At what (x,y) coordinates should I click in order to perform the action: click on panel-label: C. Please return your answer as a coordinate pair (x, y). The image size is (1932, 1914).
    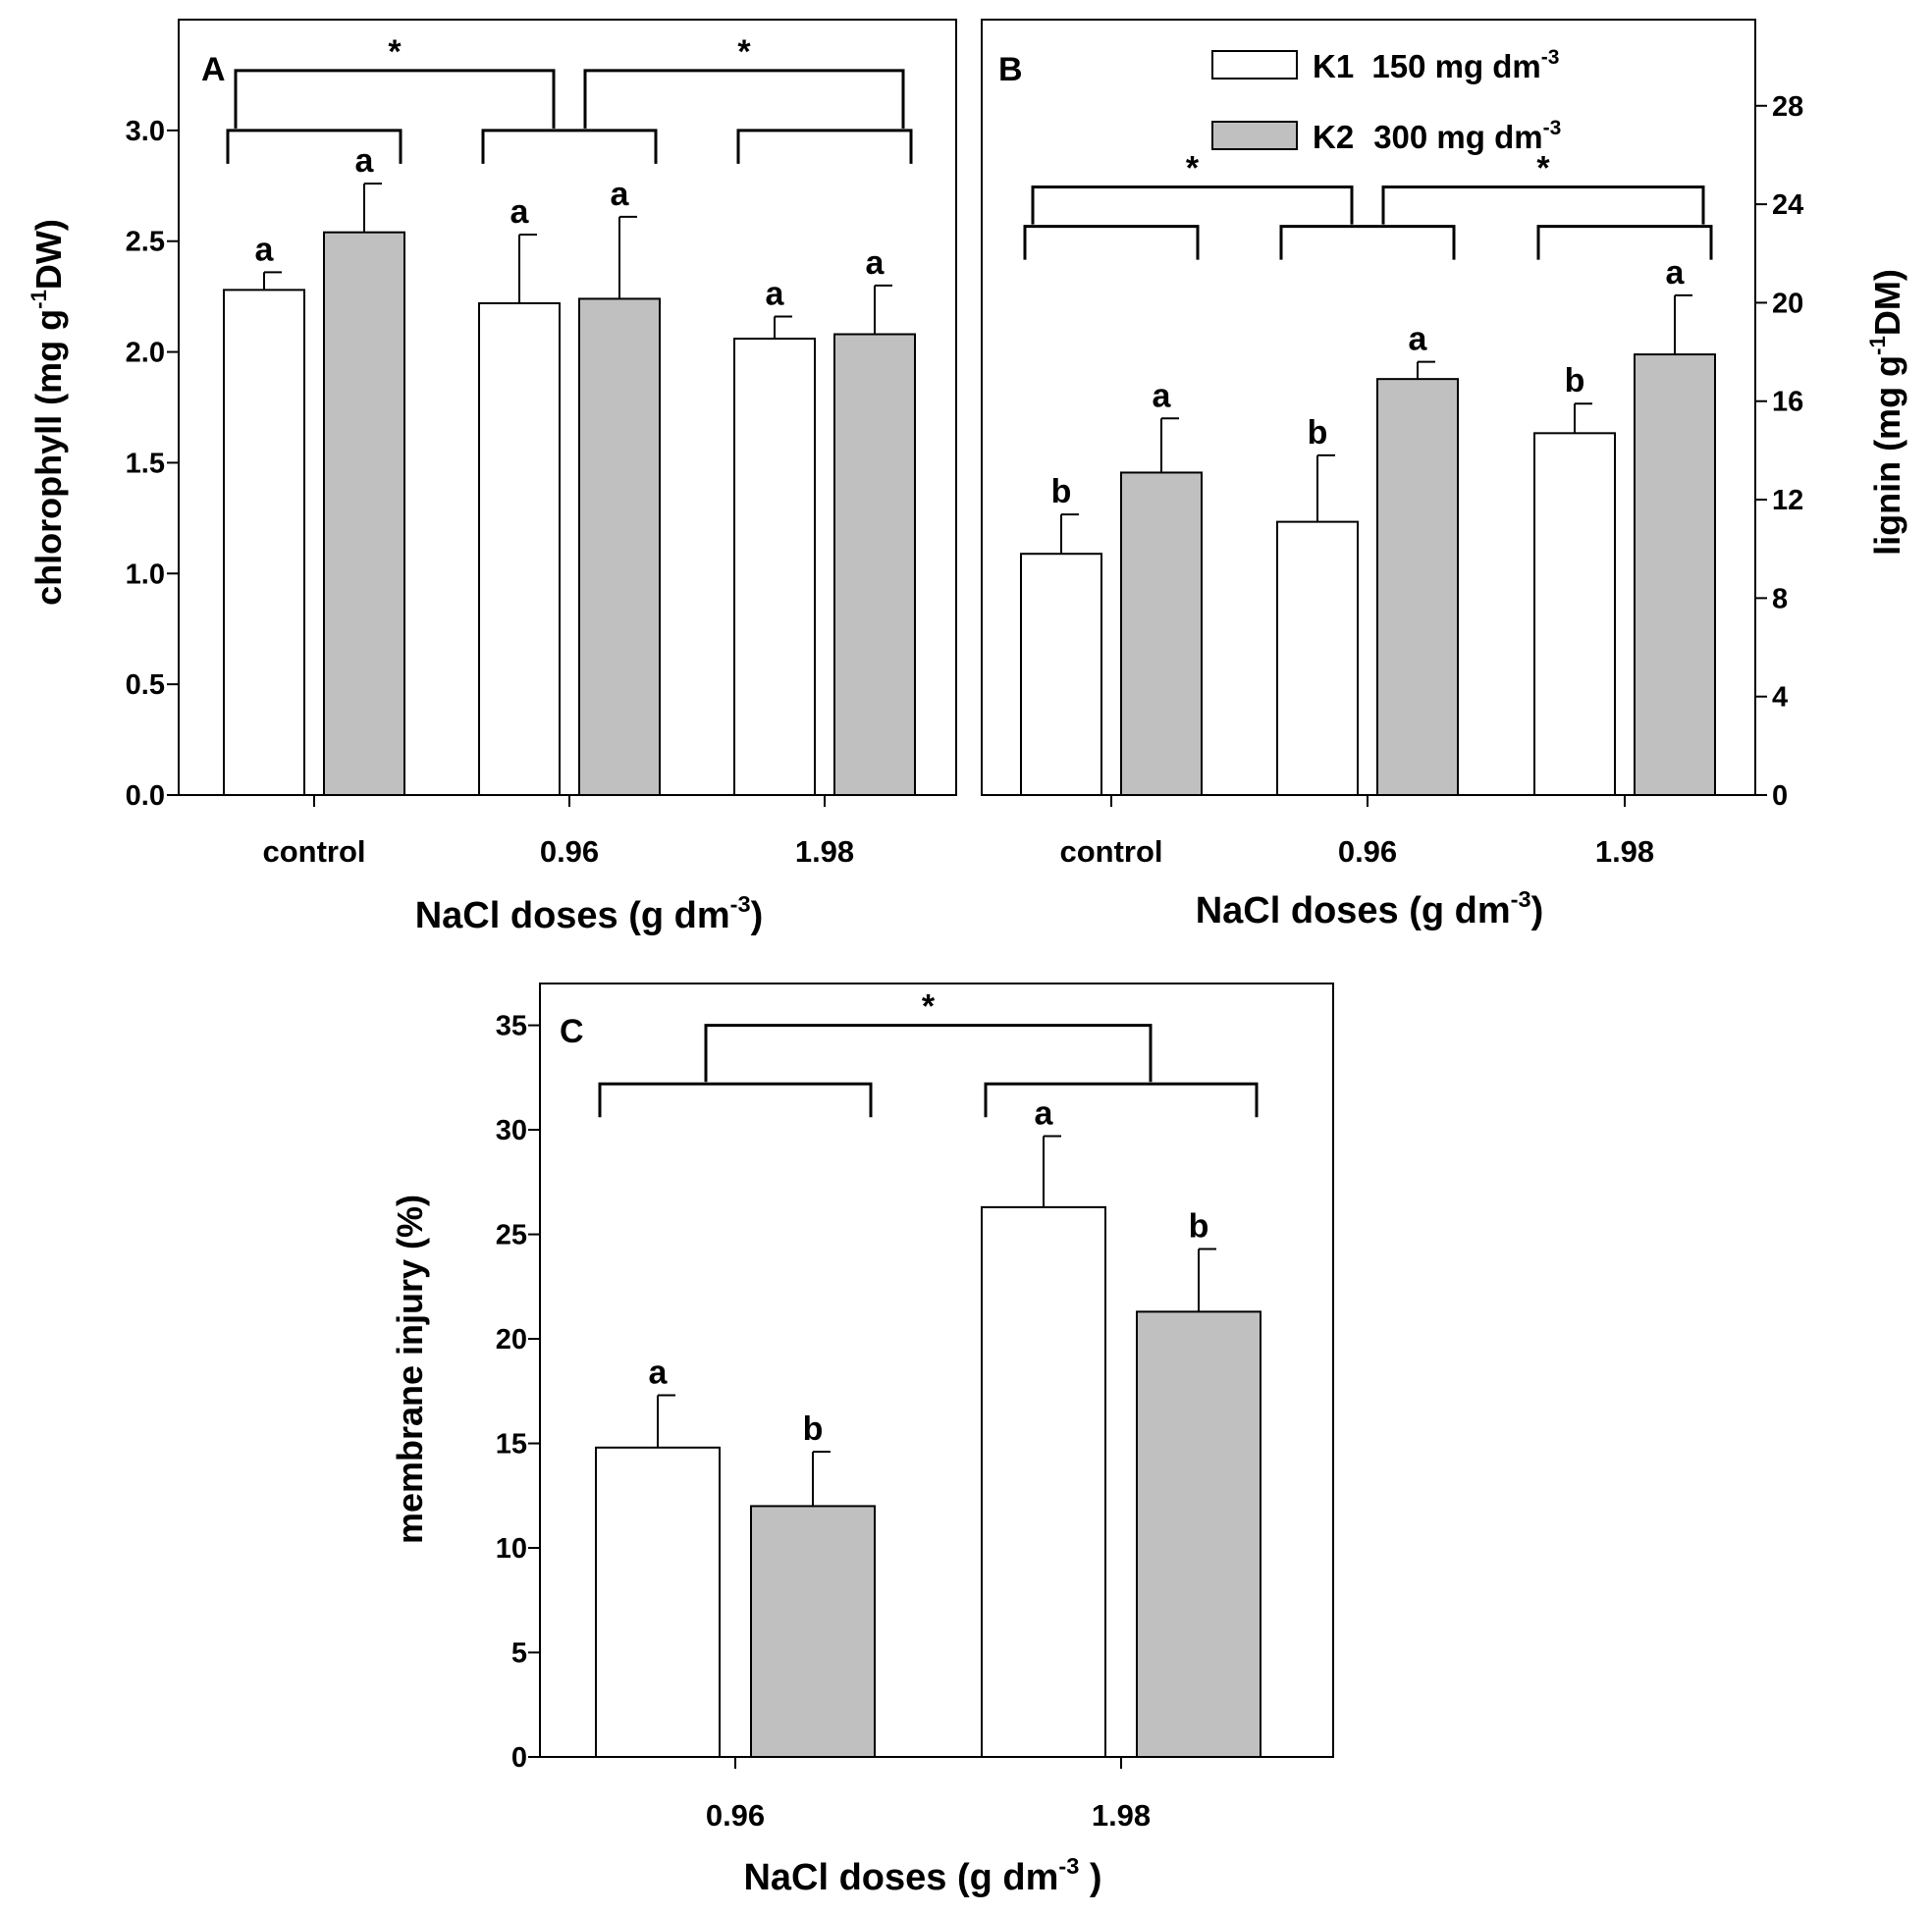
    Looking at the image, I should click on (572, 1031).